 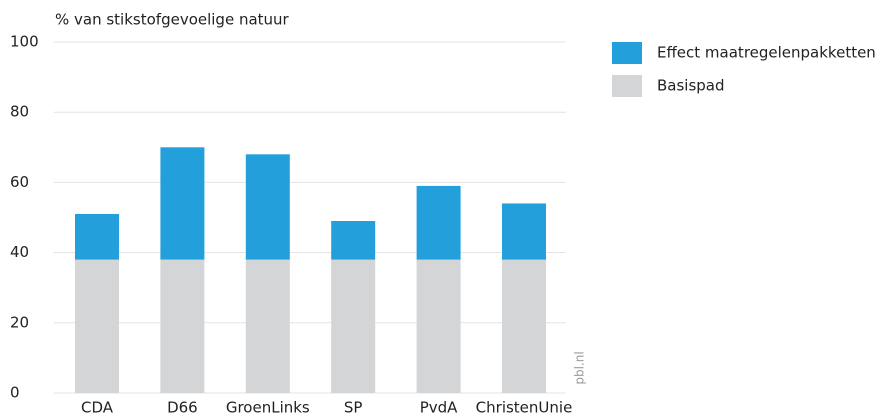 What do you see at coordinates (15, 393) in the screenshot?
I see `y-tick-label: 0` at bounding box center [15, 393].